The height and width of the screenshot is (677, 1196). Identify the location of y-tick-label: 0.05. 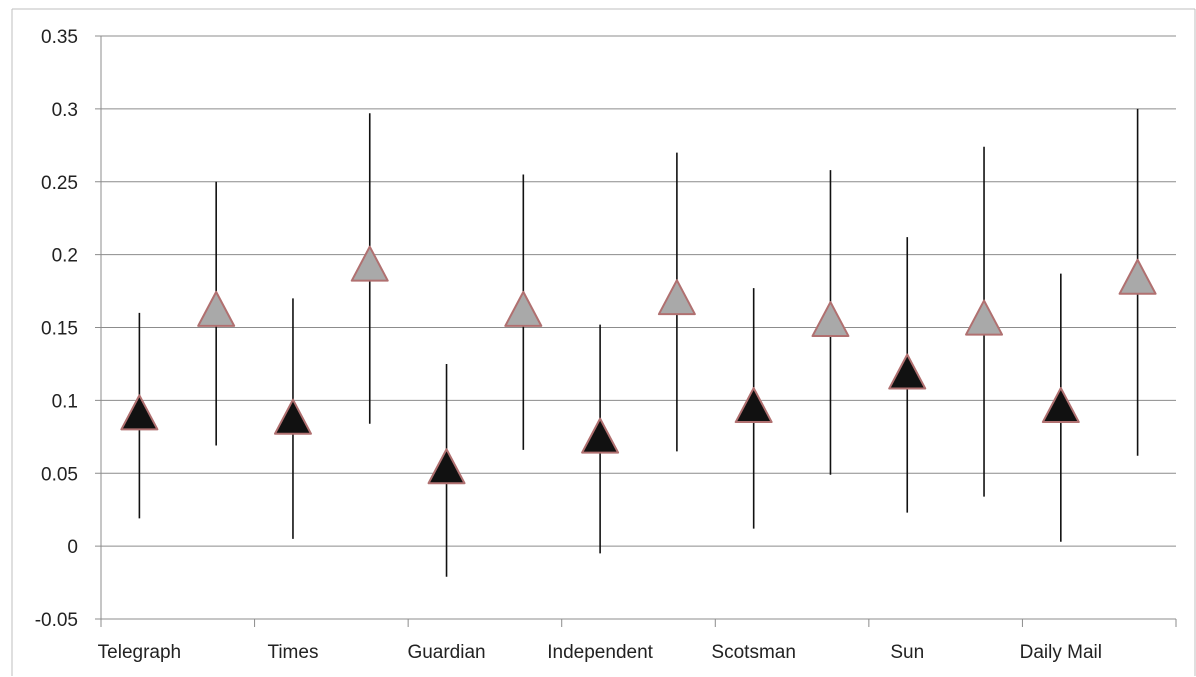
(59, 474).